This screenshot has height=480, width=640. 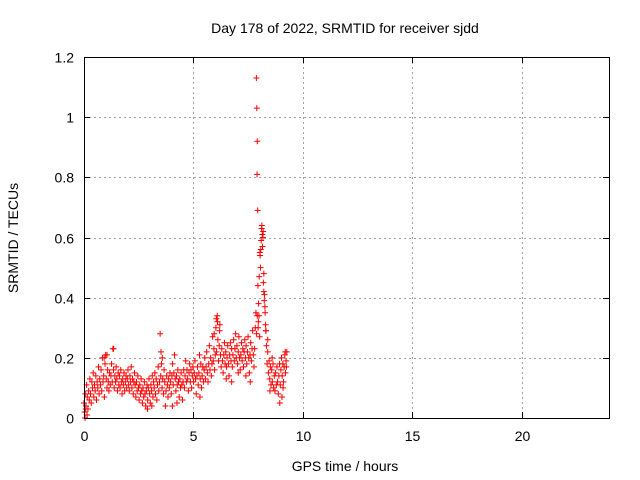 What do you see at coordinates (65, 58) in the screenshot?
I see `y-tick-label: 1.2` at bounding box center [65, 58].